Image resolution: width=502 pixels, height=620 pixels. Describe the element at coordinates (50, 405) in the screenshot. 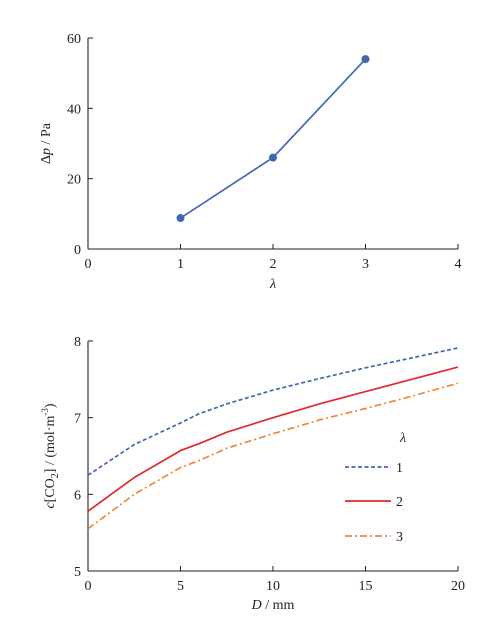

I see `chart2-y-label-end: )` at that location.